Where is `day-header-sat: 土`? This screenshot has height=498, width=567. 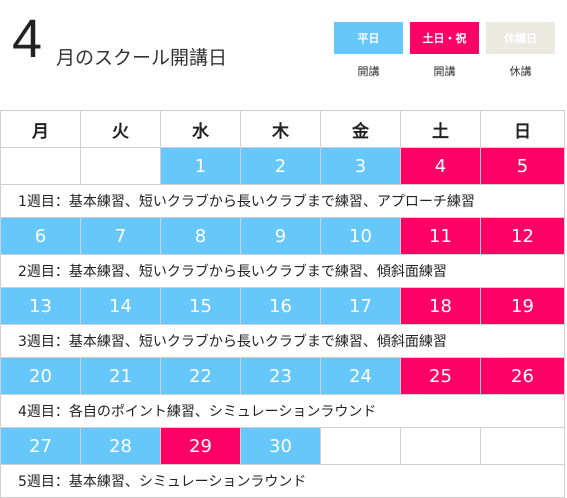
day-header-sat: 土 is located at coordinates (441, 129).